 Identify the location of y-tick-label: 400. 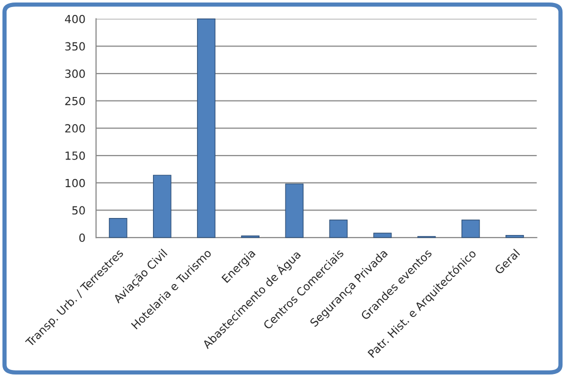
(74, 19).